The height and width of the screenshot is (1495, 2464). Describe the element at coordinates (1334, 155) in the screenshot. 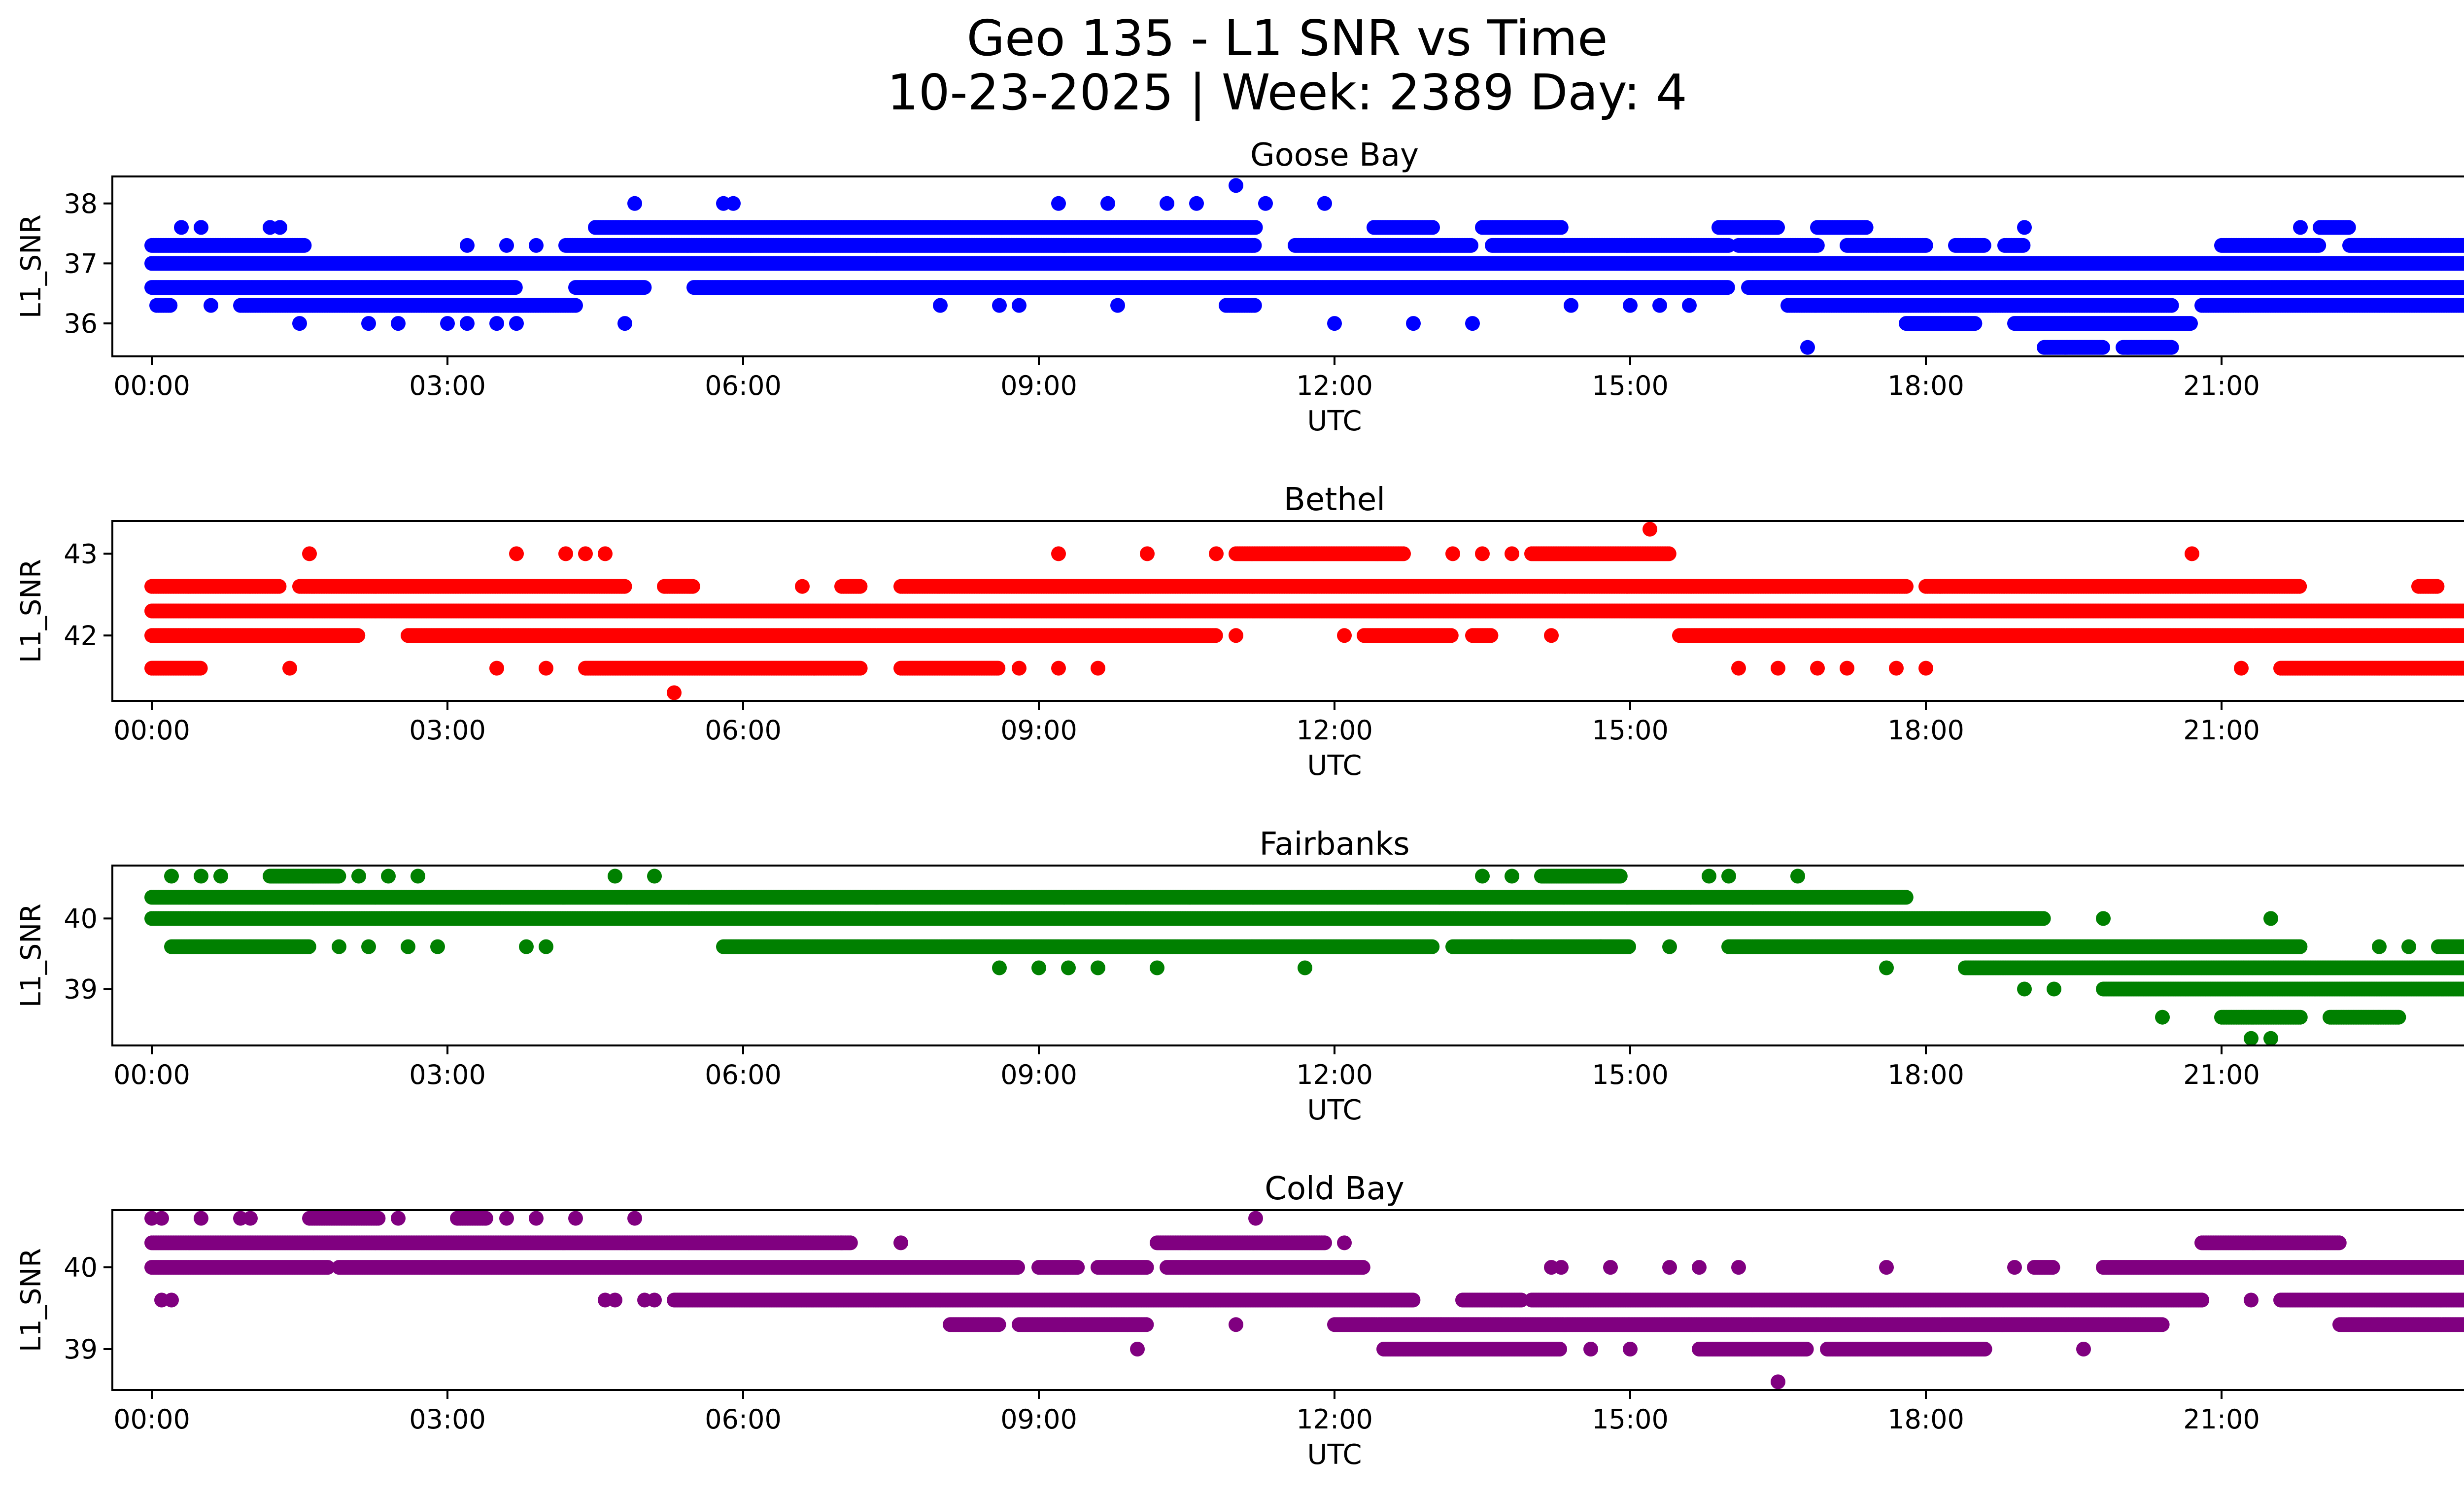

I see `panel-title: Goose Bay` at that location.